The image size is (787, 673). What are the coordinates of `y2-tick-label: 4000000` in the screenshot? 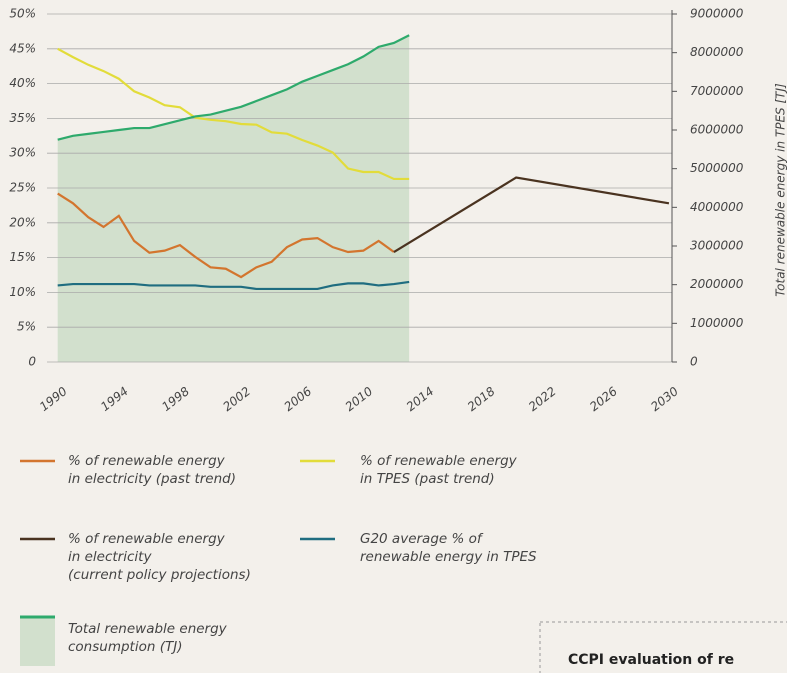 It's located at (717, 207).